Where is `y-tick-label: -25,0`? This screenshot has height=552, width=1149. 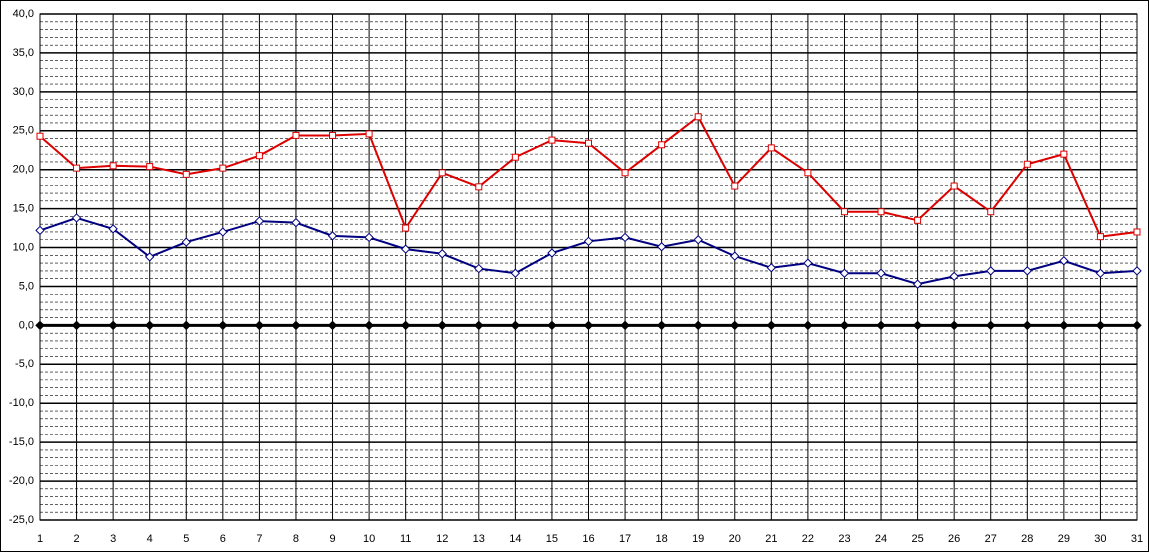
y-tick-label: -25,0 is located at coordinates (21, 520).